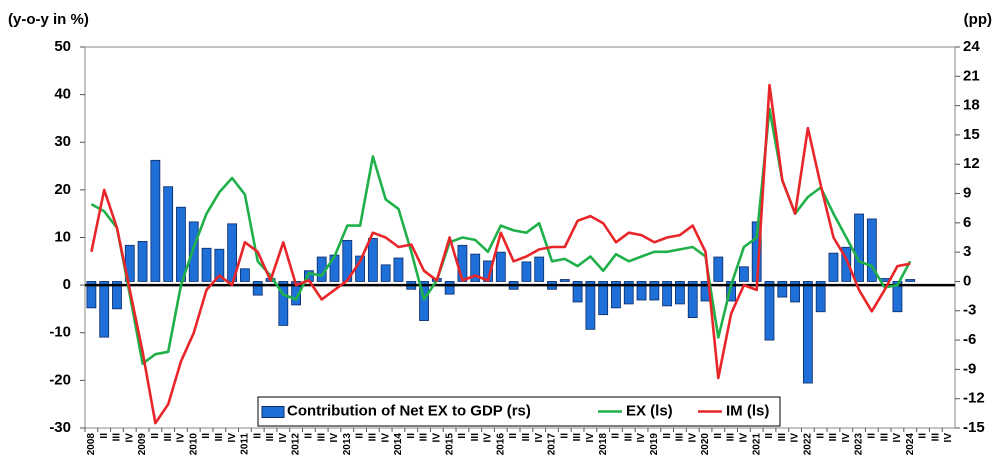  Describe the element at coordinates (60, 379) in the screenshot. I see `y-tick-label: -20` at that location.